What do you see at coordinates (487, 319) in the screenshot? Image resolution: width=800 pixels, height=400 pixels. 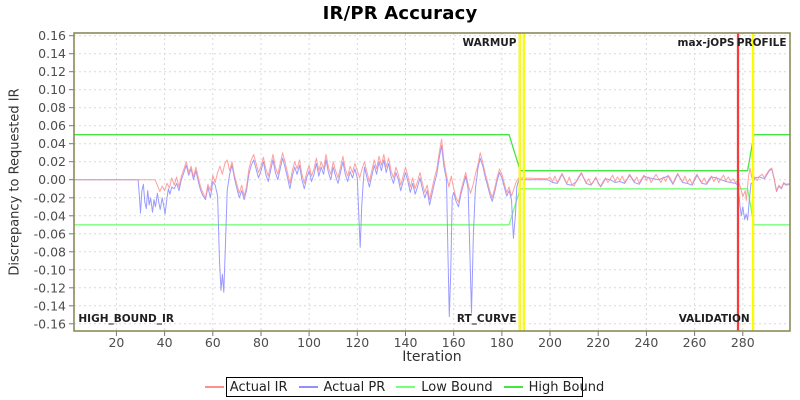 I see `svg-text: RT_CURVE` at bounding box center [487, 319].